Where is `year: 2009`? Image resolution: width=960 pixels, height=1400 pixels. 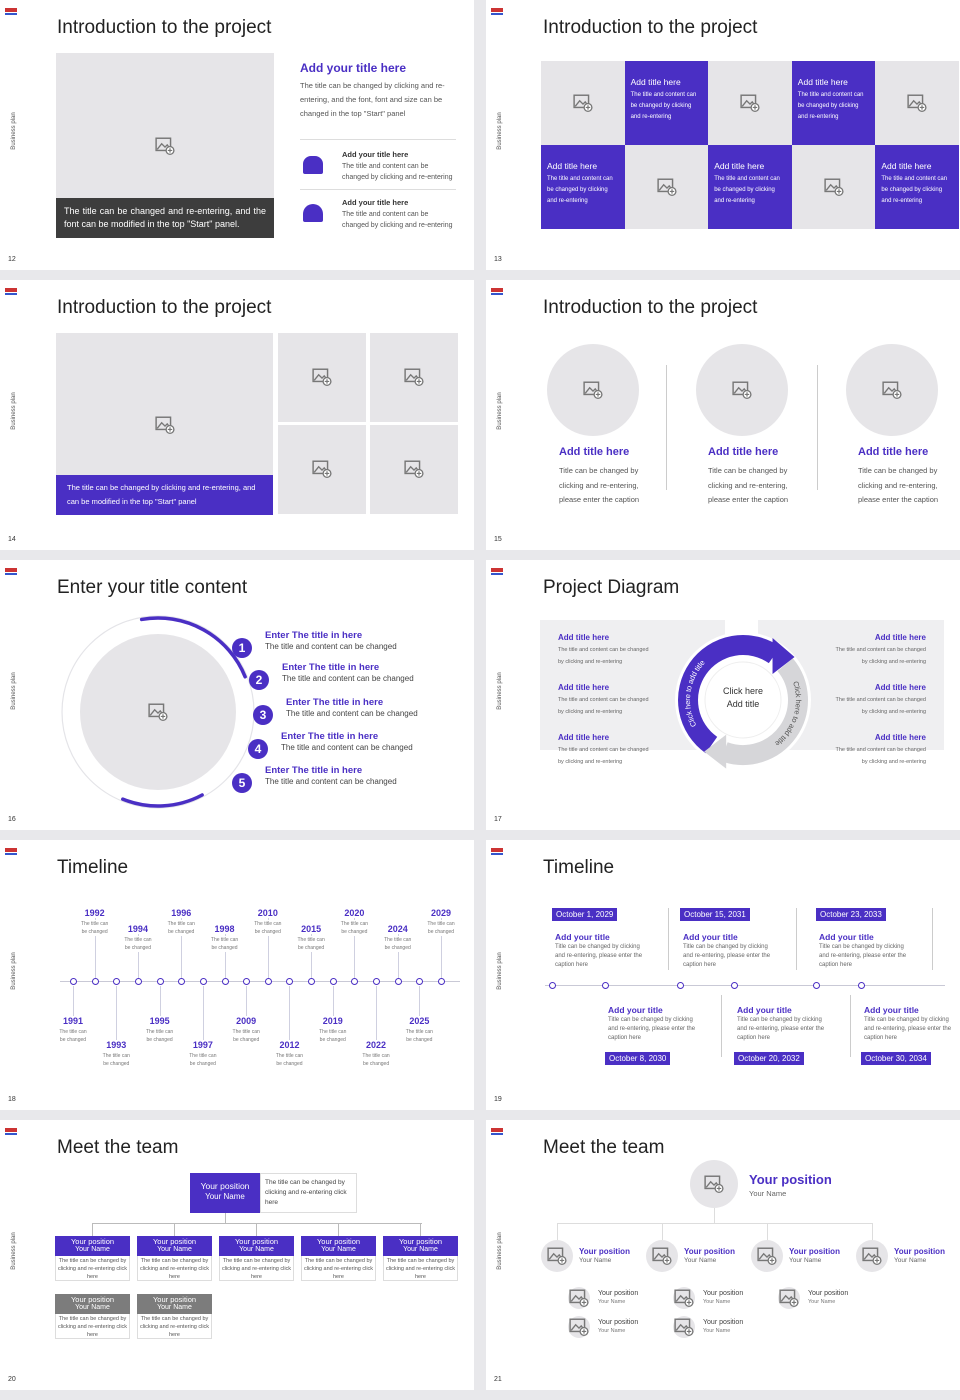
year: 2009 is located at coordinates (246, 1021).